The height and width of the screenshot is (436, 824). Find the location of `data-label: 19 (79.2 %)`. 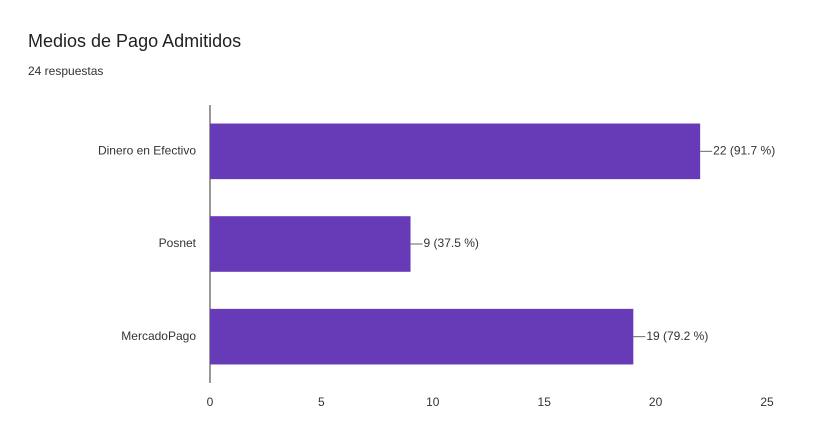

data-label: 19 (79.2 %) is located at coordinates (677, 336).